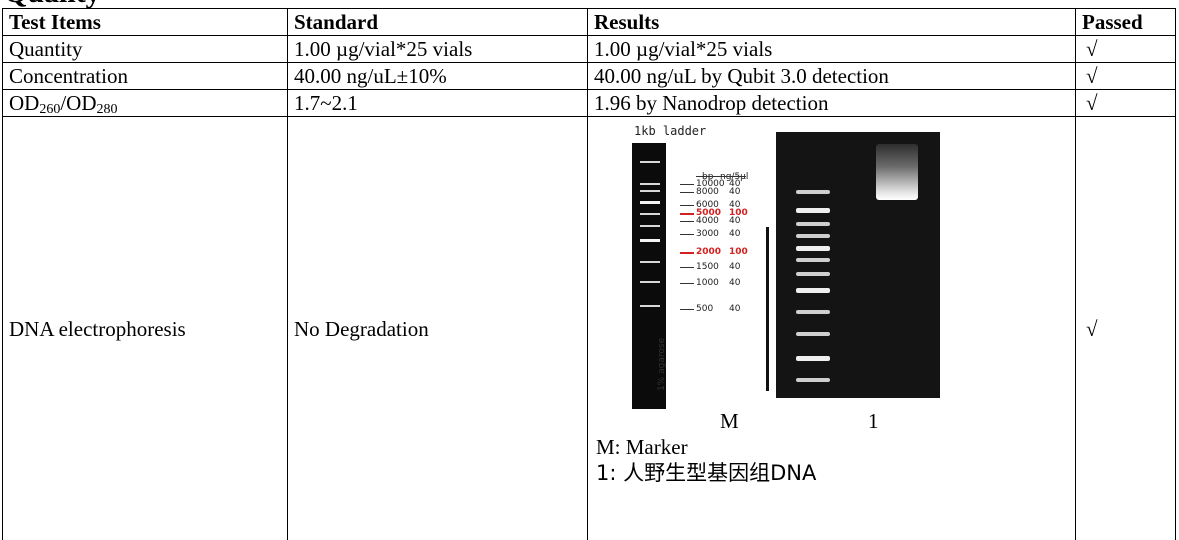 Image resolution: width=1179 pixels, height=540 pixels. I want to click on item-cell: Concentration, so click(145, 76).